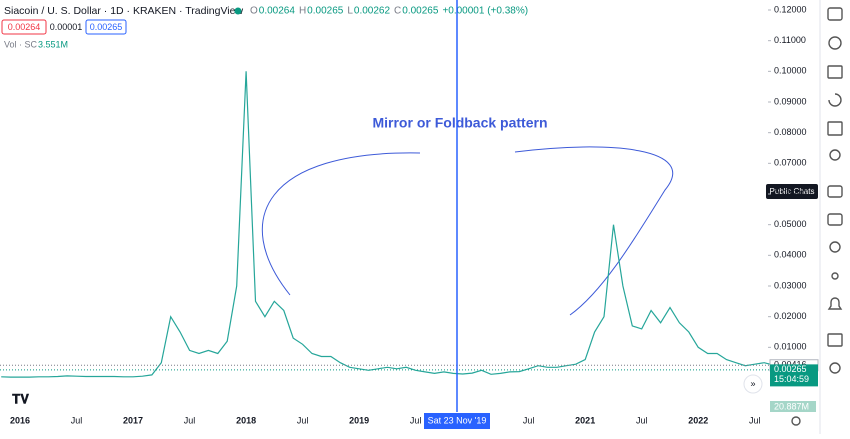 The width and height of the screenshot is (850, 439). I want to click on settings-icon, so click(796, 421).